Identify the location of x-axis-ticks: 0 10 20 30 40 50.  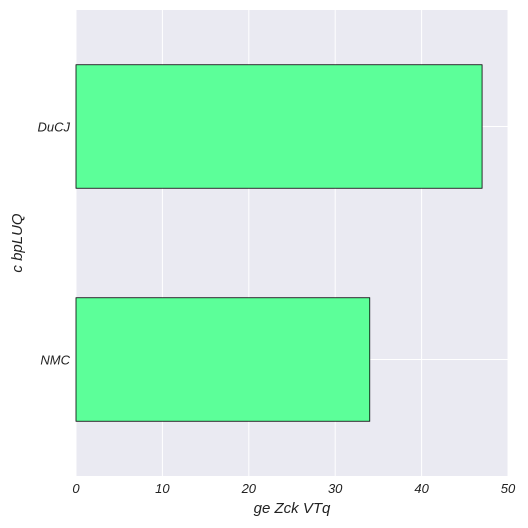
(294, 488).